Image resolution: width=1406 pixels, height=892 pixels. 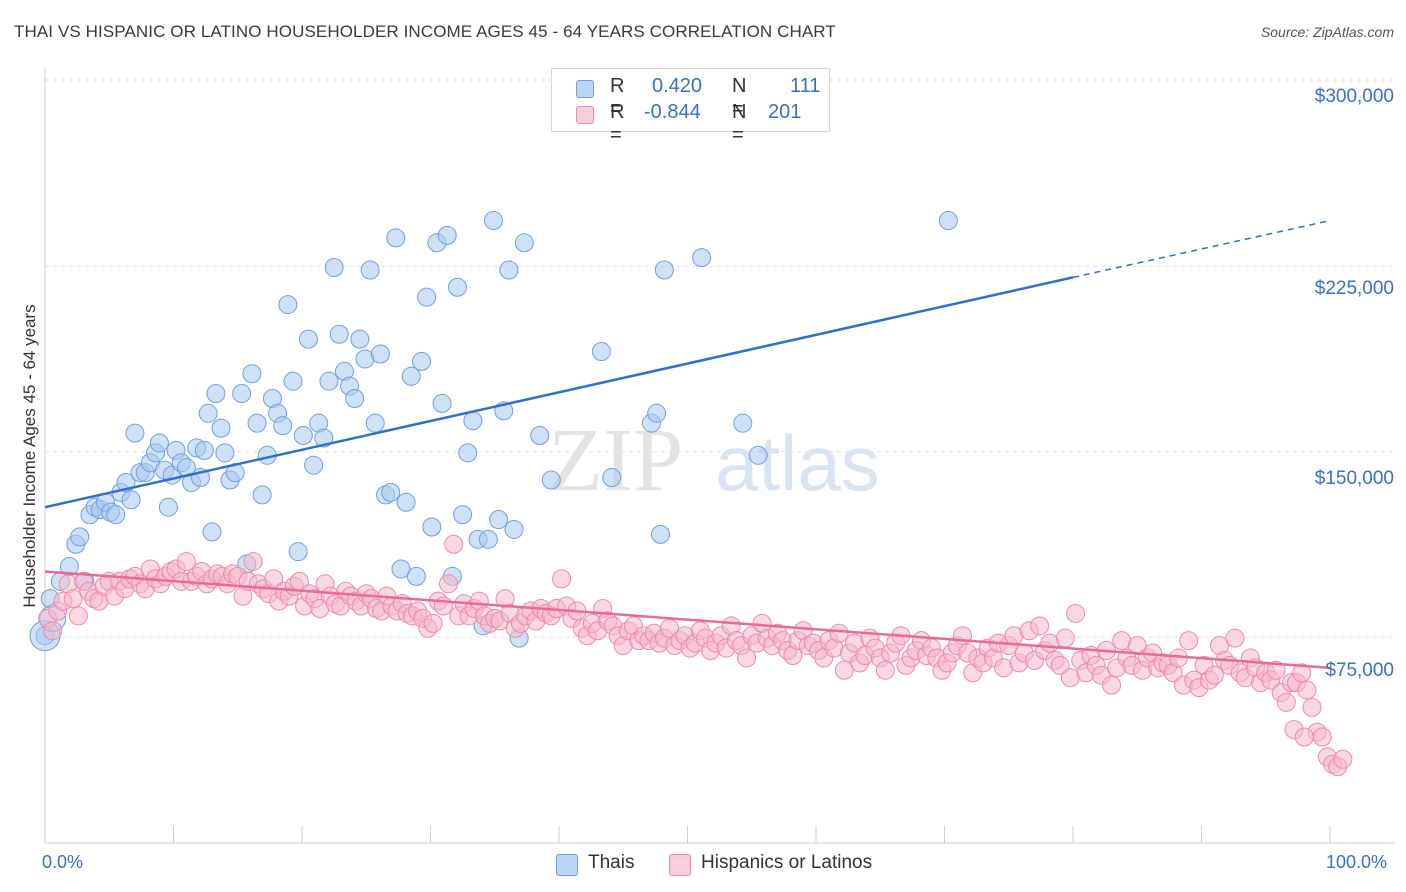 I want to click on correlation-legend: R = 0.420 N = 111 R = -0.844 N = 201, so click(x=690, y=107).